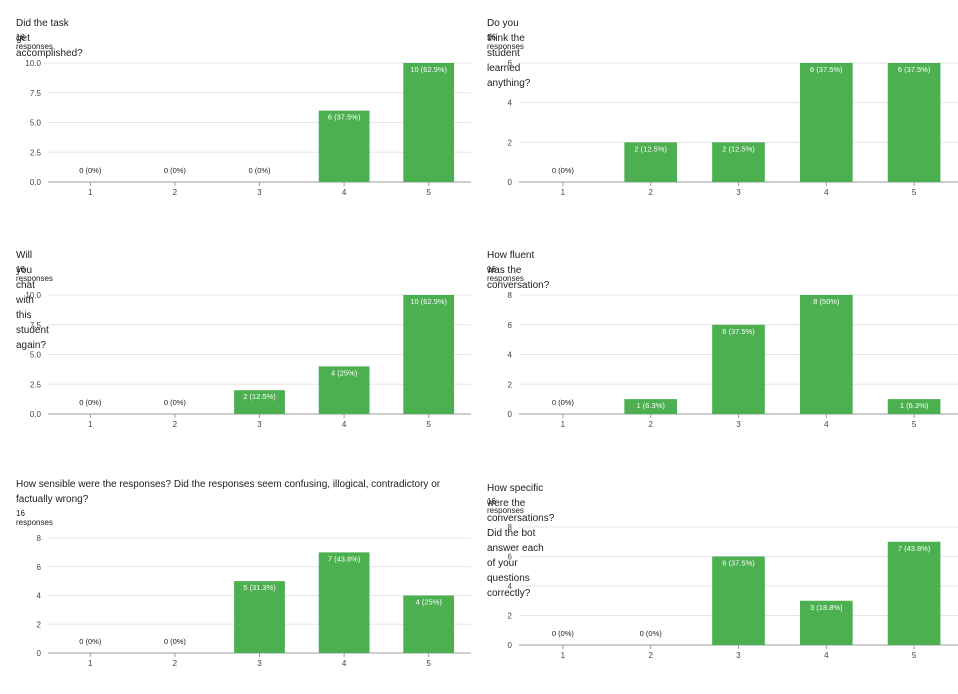 The image size is (958, 694). Describe the element at coordinates (826, 607) in the screenshot. I see `data-label: 3 (18.8%)` at that location.